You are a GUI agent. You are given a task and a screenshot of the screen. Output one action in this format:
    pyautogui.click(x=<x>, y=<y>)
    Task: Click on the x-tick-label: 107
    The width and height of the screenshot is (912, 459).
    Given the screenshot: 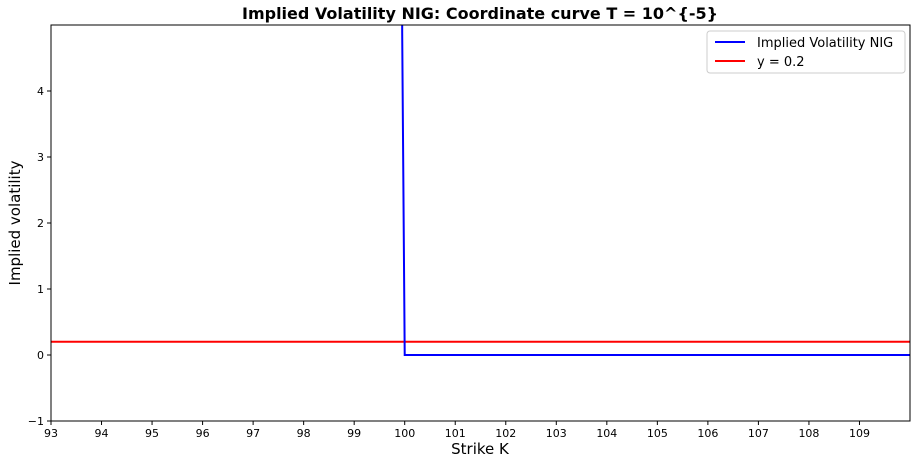 What is the action you would take?
    pyautogui.click(x=758, y=433)
    